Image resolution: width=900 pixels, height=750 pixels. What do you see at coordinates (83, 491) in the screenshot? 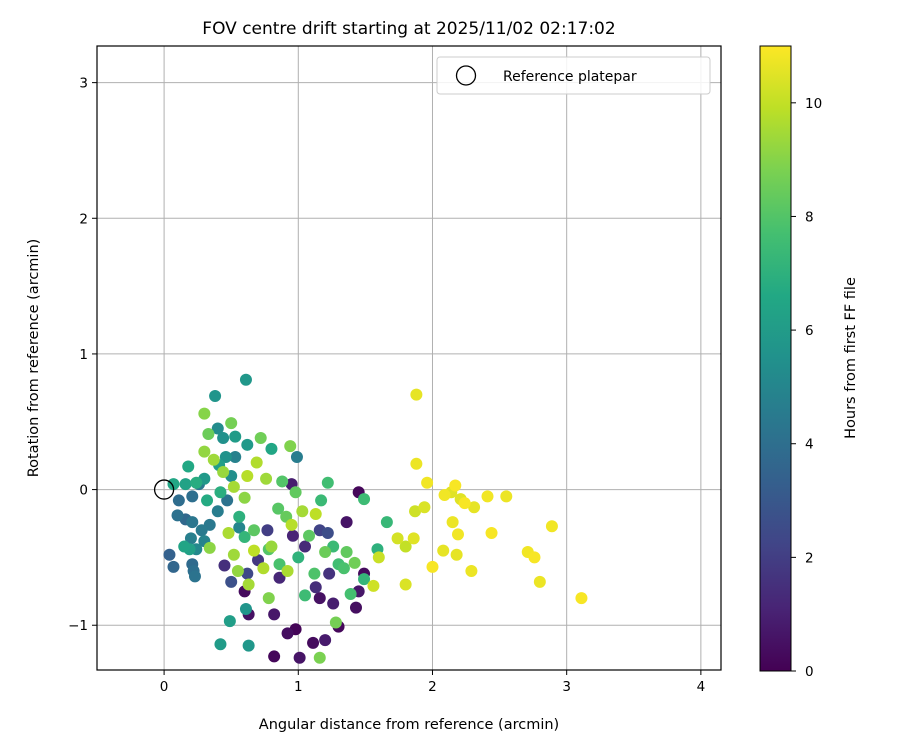
I see `y-tick-label: 0` at bounding box center [83, 491].